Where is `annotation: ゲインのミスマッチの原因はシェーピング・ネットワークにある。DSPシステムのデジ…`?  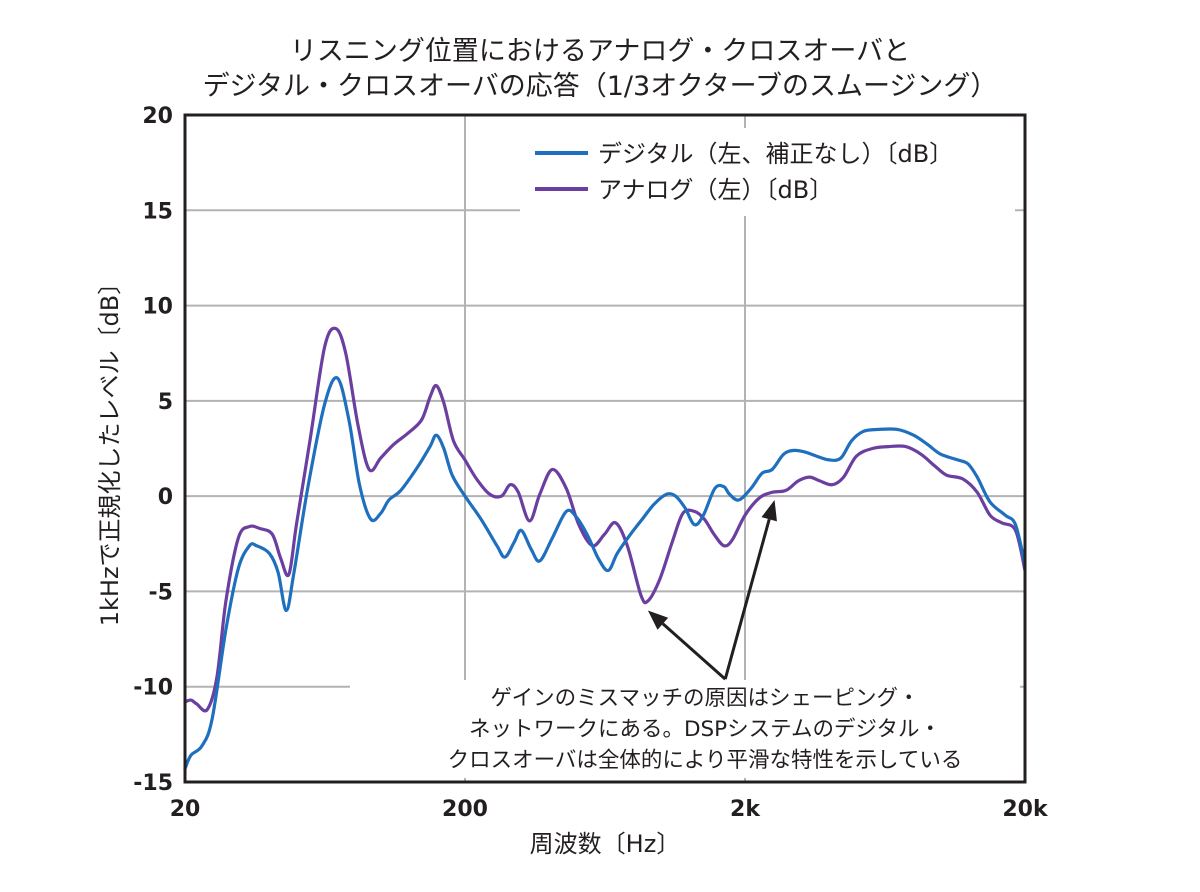 annotation: ゲインのミスマッチの原因はシェーピング・ネットワークにある。DSPシステムのデジ… is located at coordinates (705, 636).